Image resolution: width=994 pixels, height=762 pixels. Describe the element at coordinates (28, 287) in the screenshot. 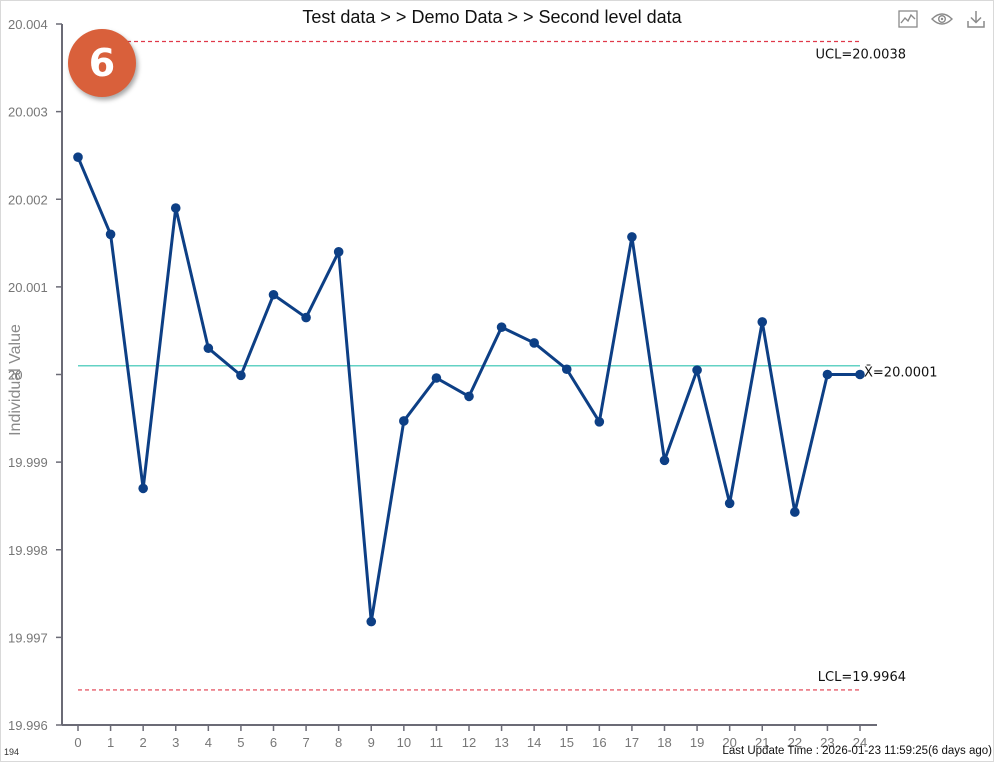

I see `y-tick-label: 20.001` at that location.